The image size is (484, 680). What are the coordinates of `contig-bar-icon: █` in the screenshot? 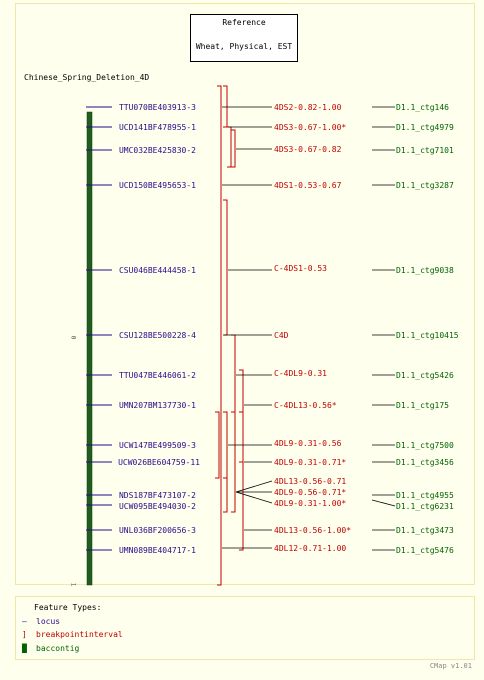 It's located at (24, 648).